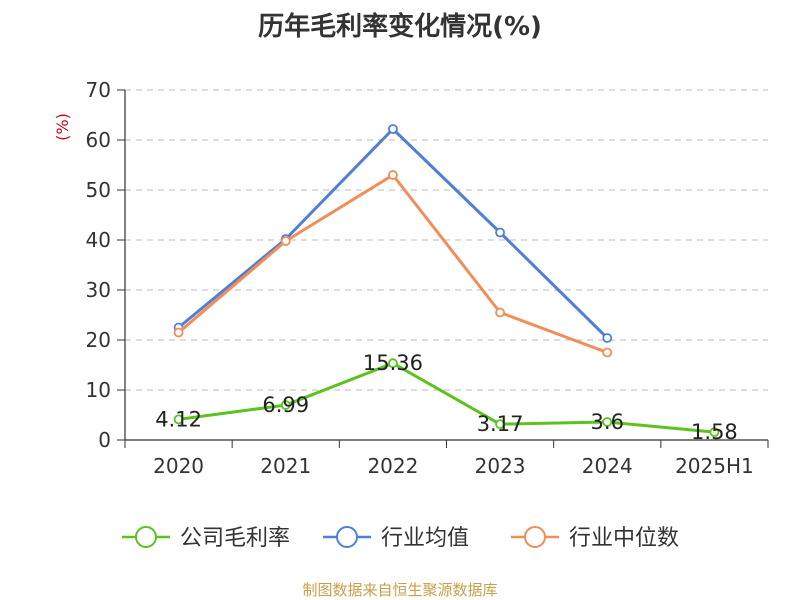 The width and height of the screenshot is (800, 600). Describe the element at coordinates (98, 140) in the screenshot. I see `y-tick-label: 60` at that location.